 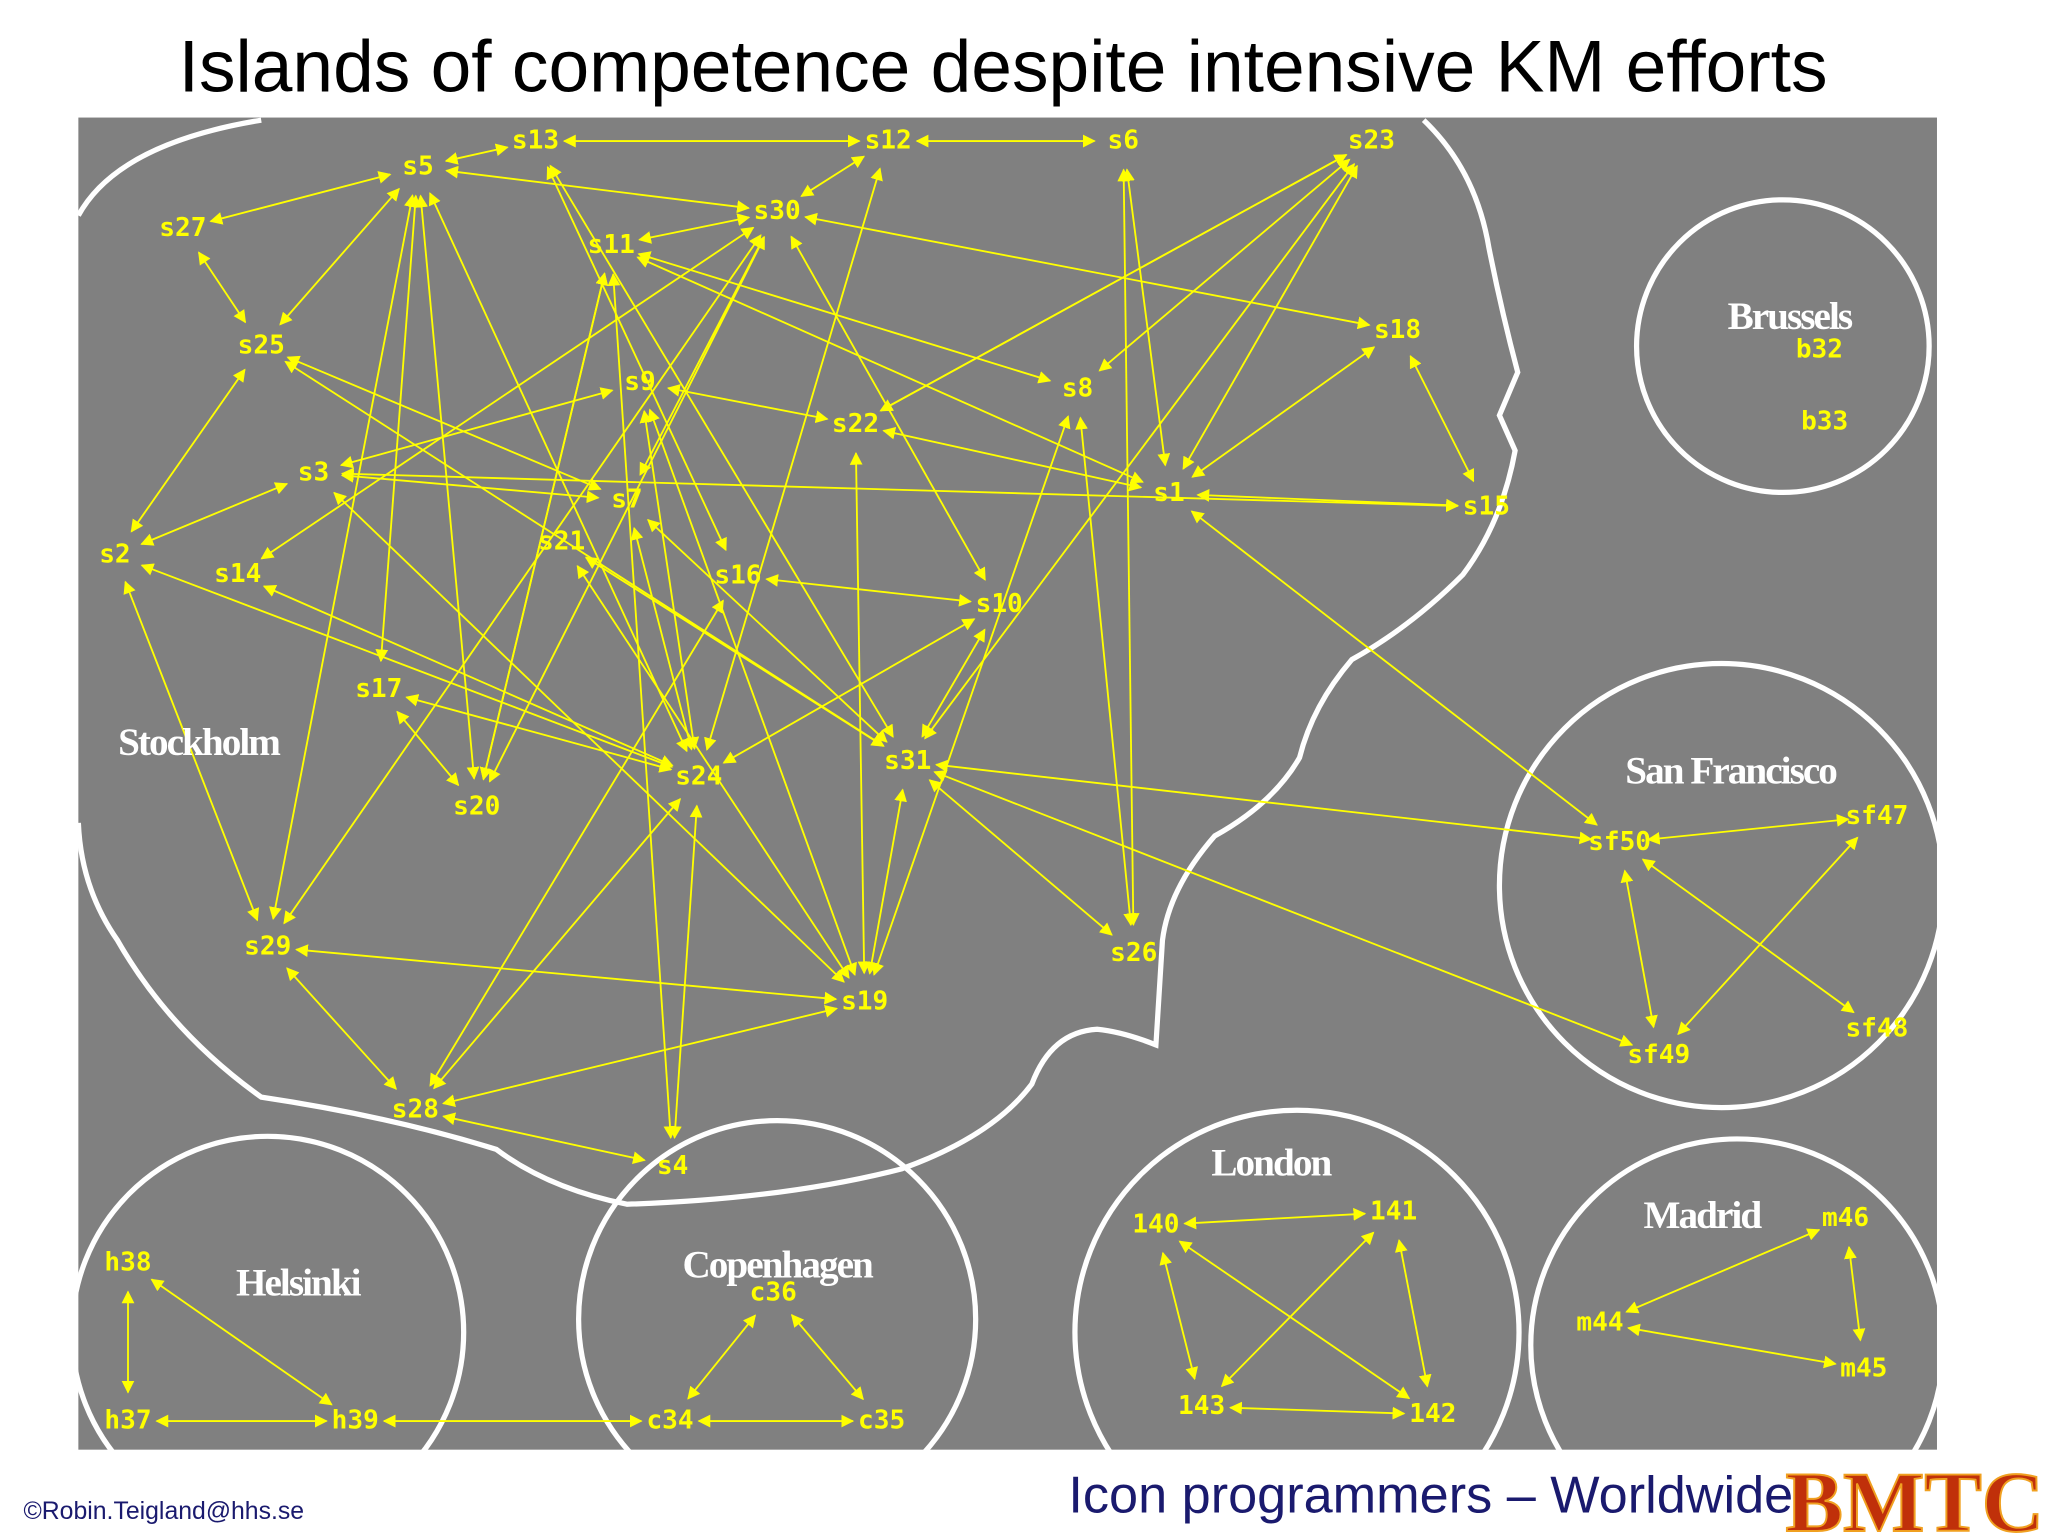 What do you see at coordinates (261, 346) in the screenshot?
I see `node-label: s25` at bounding box center [261, 346].